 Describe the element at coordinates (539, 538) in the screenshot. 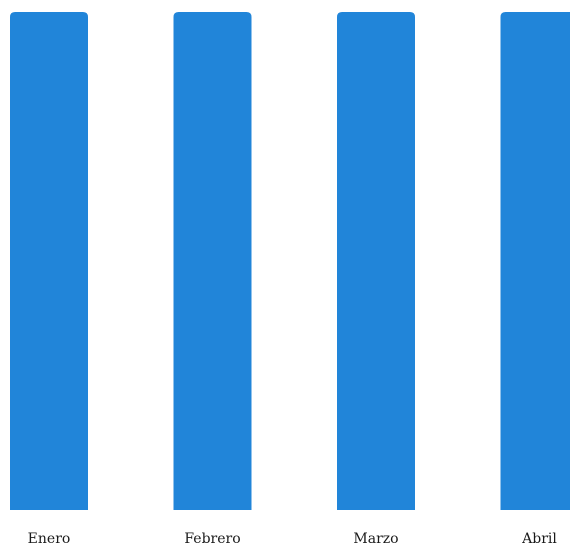

I see `x-tick-label-abril: Abril` at that location.